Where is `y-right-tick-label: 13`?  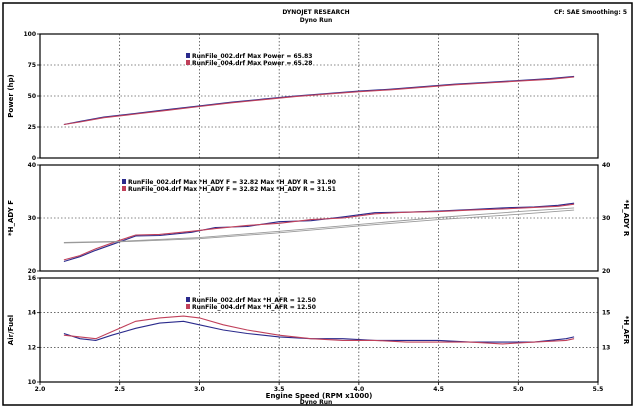 y-right-tick-label: 13 is located at coordinates (606, 347).